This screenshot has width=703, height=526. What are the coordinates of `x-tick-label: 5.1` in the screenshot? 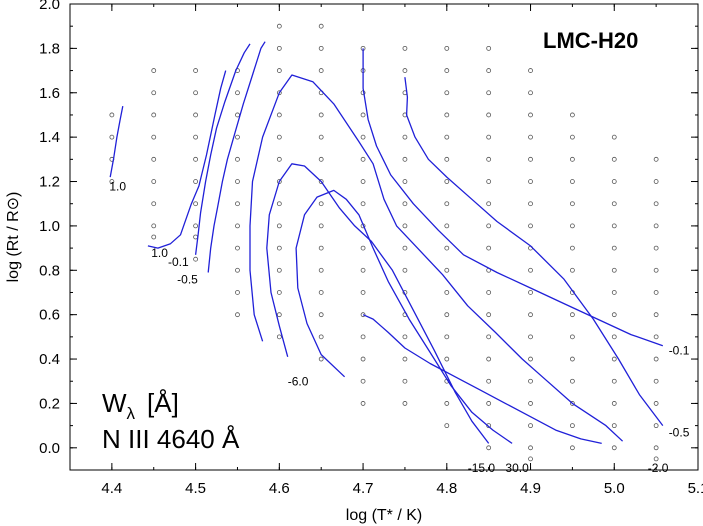 It's located at (695, 488).